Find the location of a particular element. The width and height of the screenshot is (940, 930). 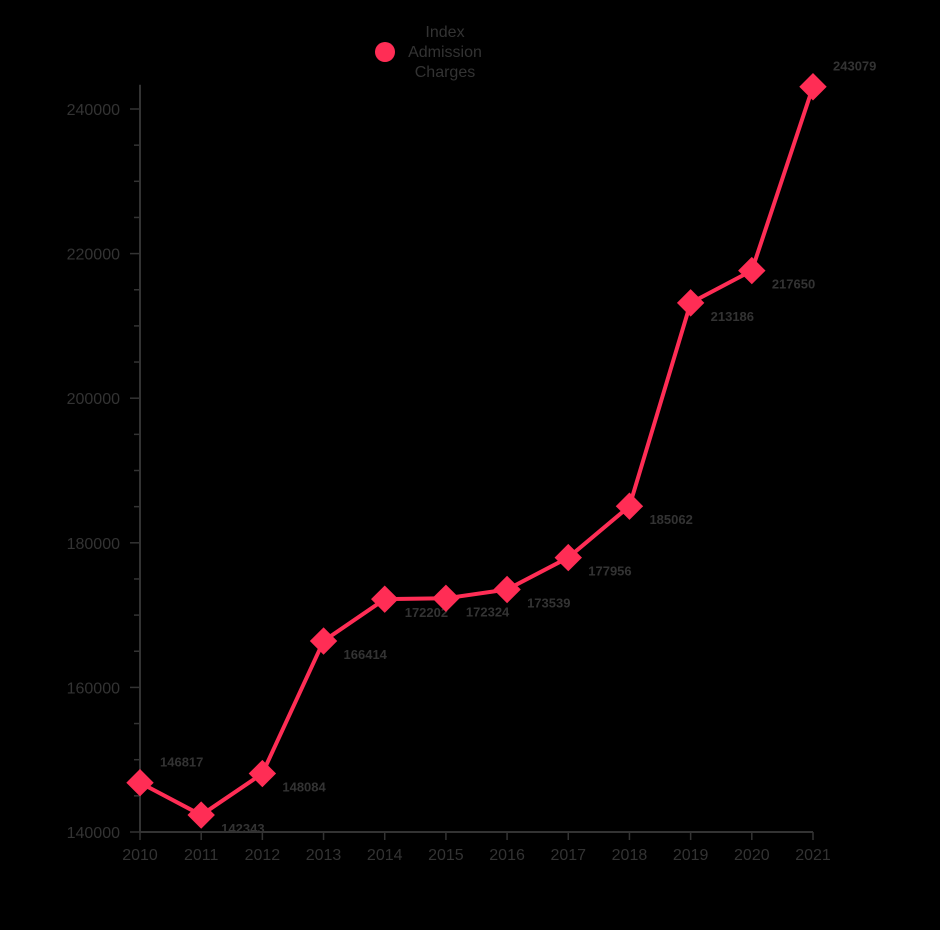

y-tick-label: 140000 is located at coordinates (93, 833).